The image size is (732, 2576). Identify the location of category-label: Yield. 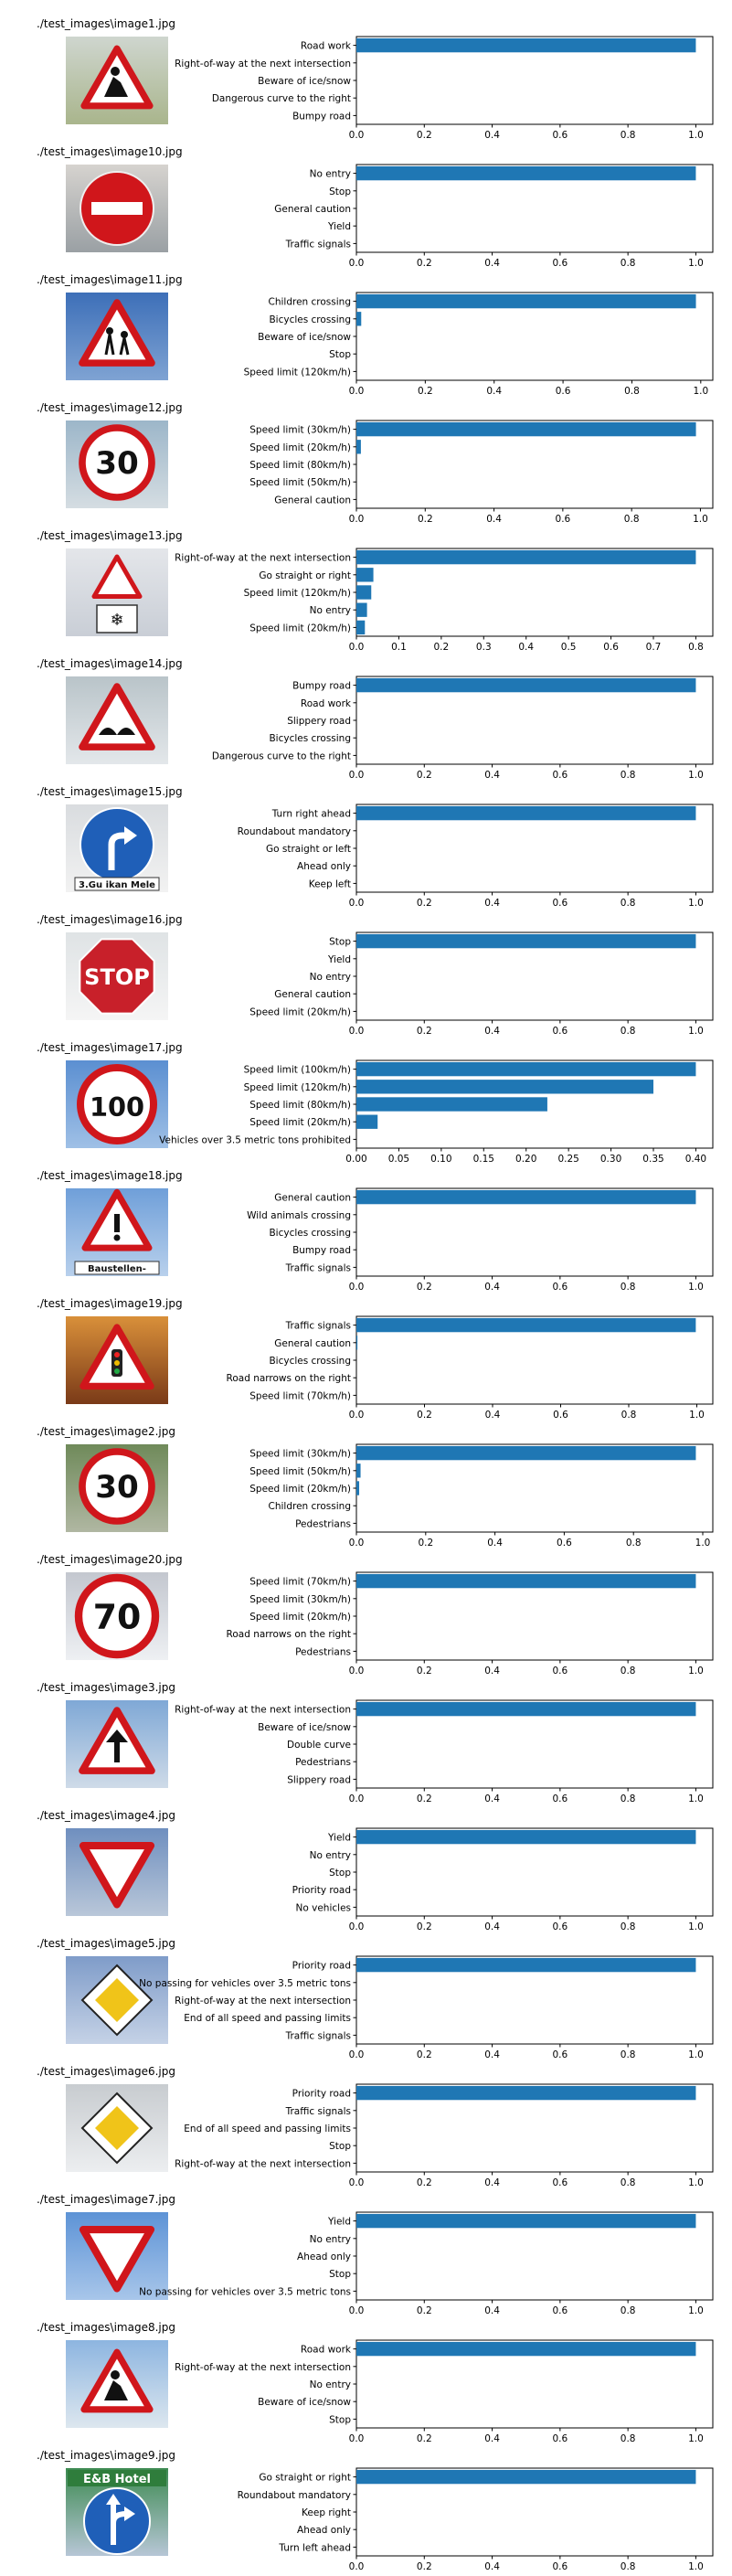
(339, 2222).